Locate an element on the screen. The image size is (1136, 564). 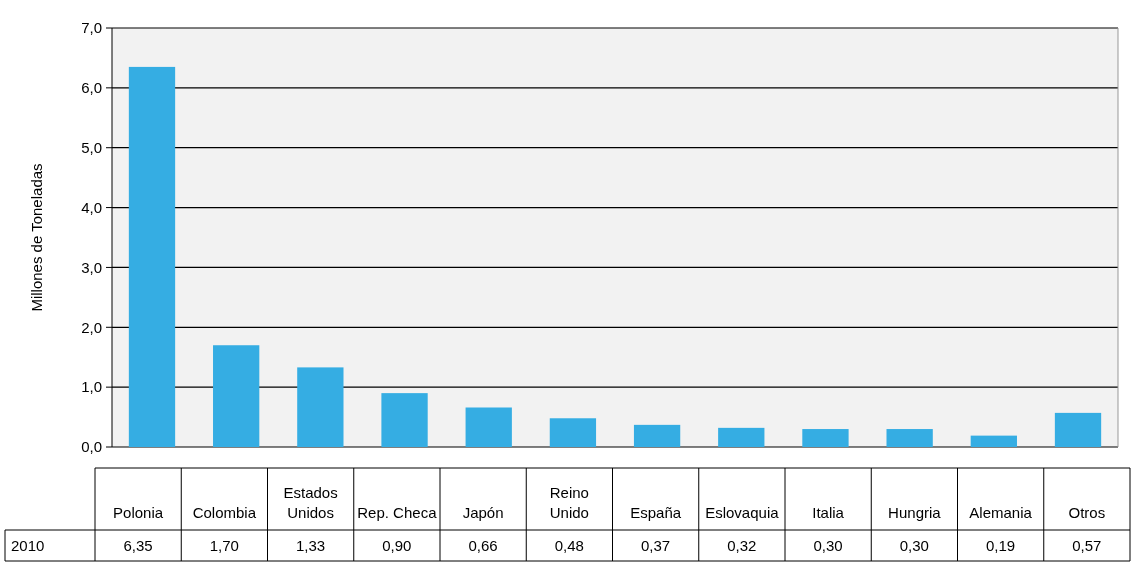
x-tick-label: Hungria is located at coordinates (915, 512).